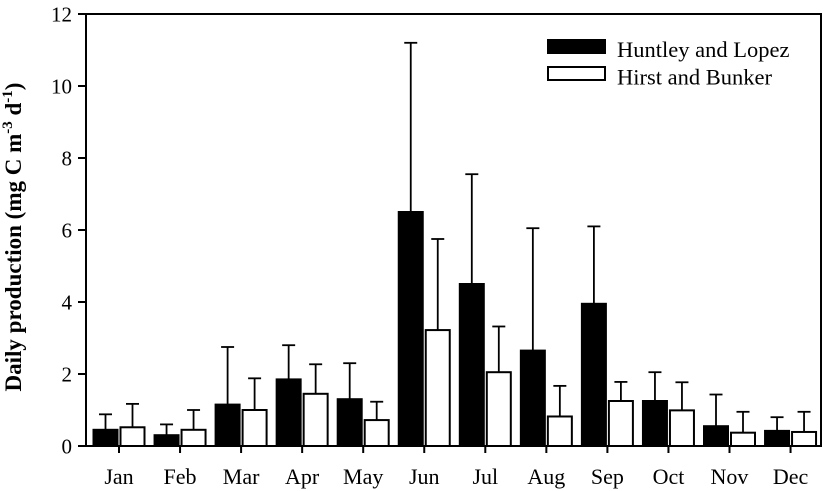  Describe the element at coordinates (576, 46) in the screenshot. I see `legend-swatch-huntley-and-lopez` at that location.